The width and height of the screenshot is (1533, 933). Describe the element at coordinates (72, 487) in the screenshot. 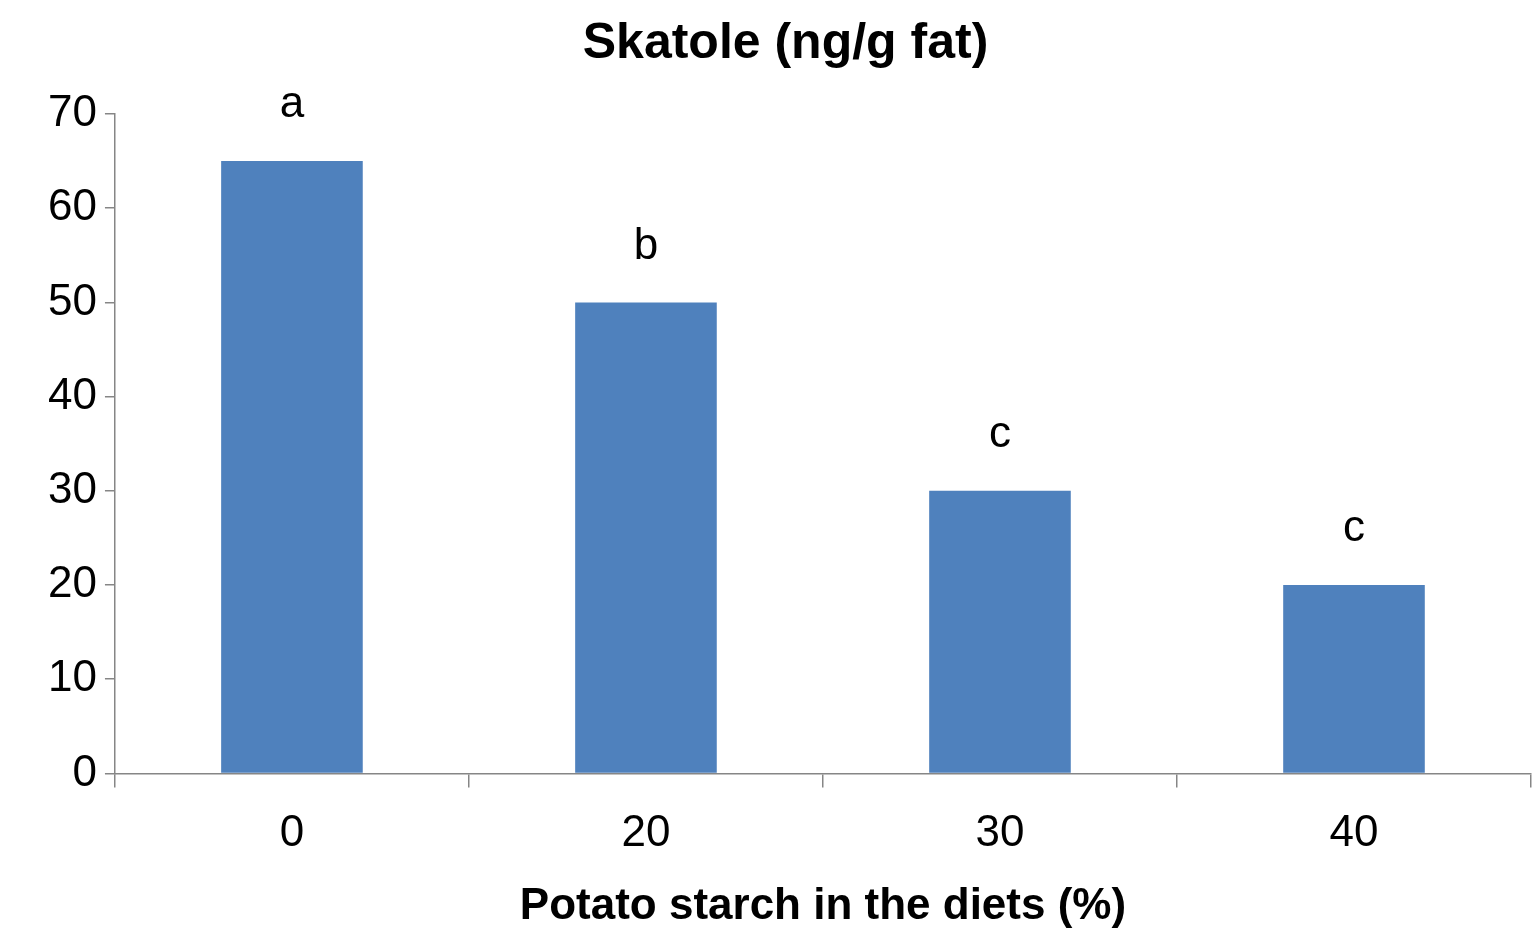

I see `y-tick-label: 30` at that location.